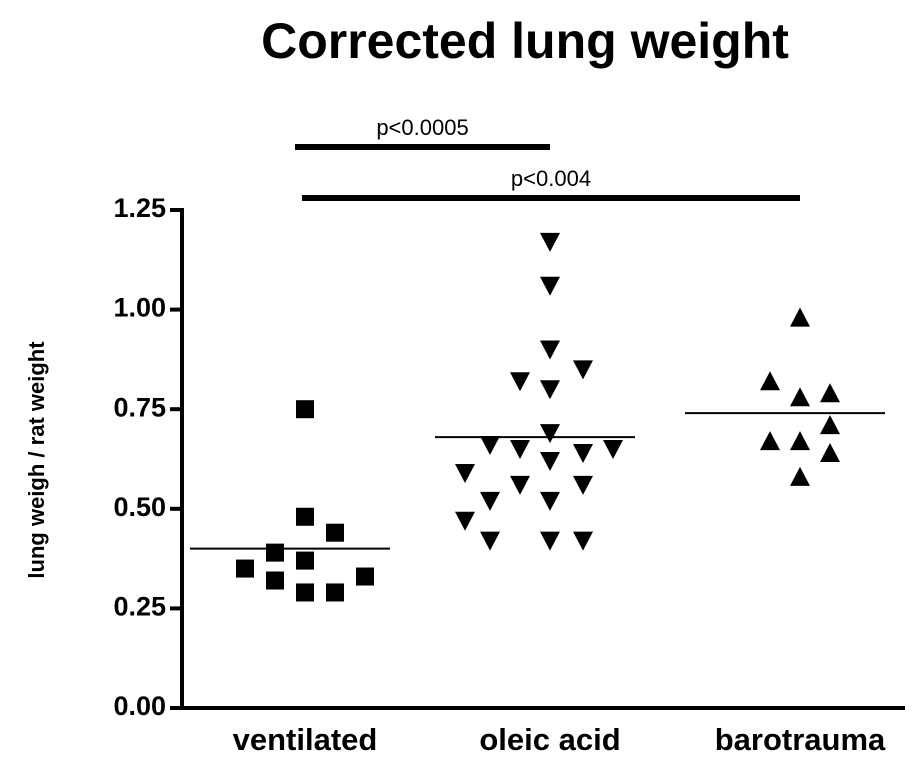  I want to click on y-tick-label: 0.50, so click(139, 507).